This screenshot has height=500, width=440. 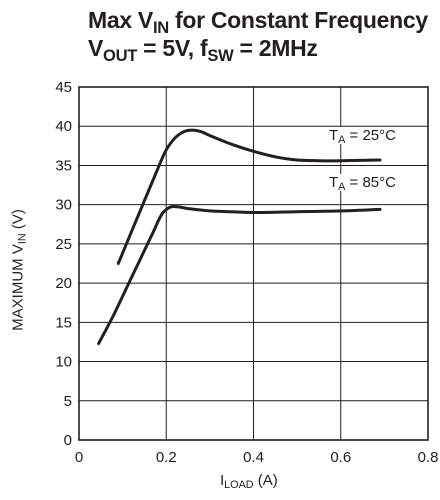 I want to click on y-tick-label: 35, so click(x=63, y=165).